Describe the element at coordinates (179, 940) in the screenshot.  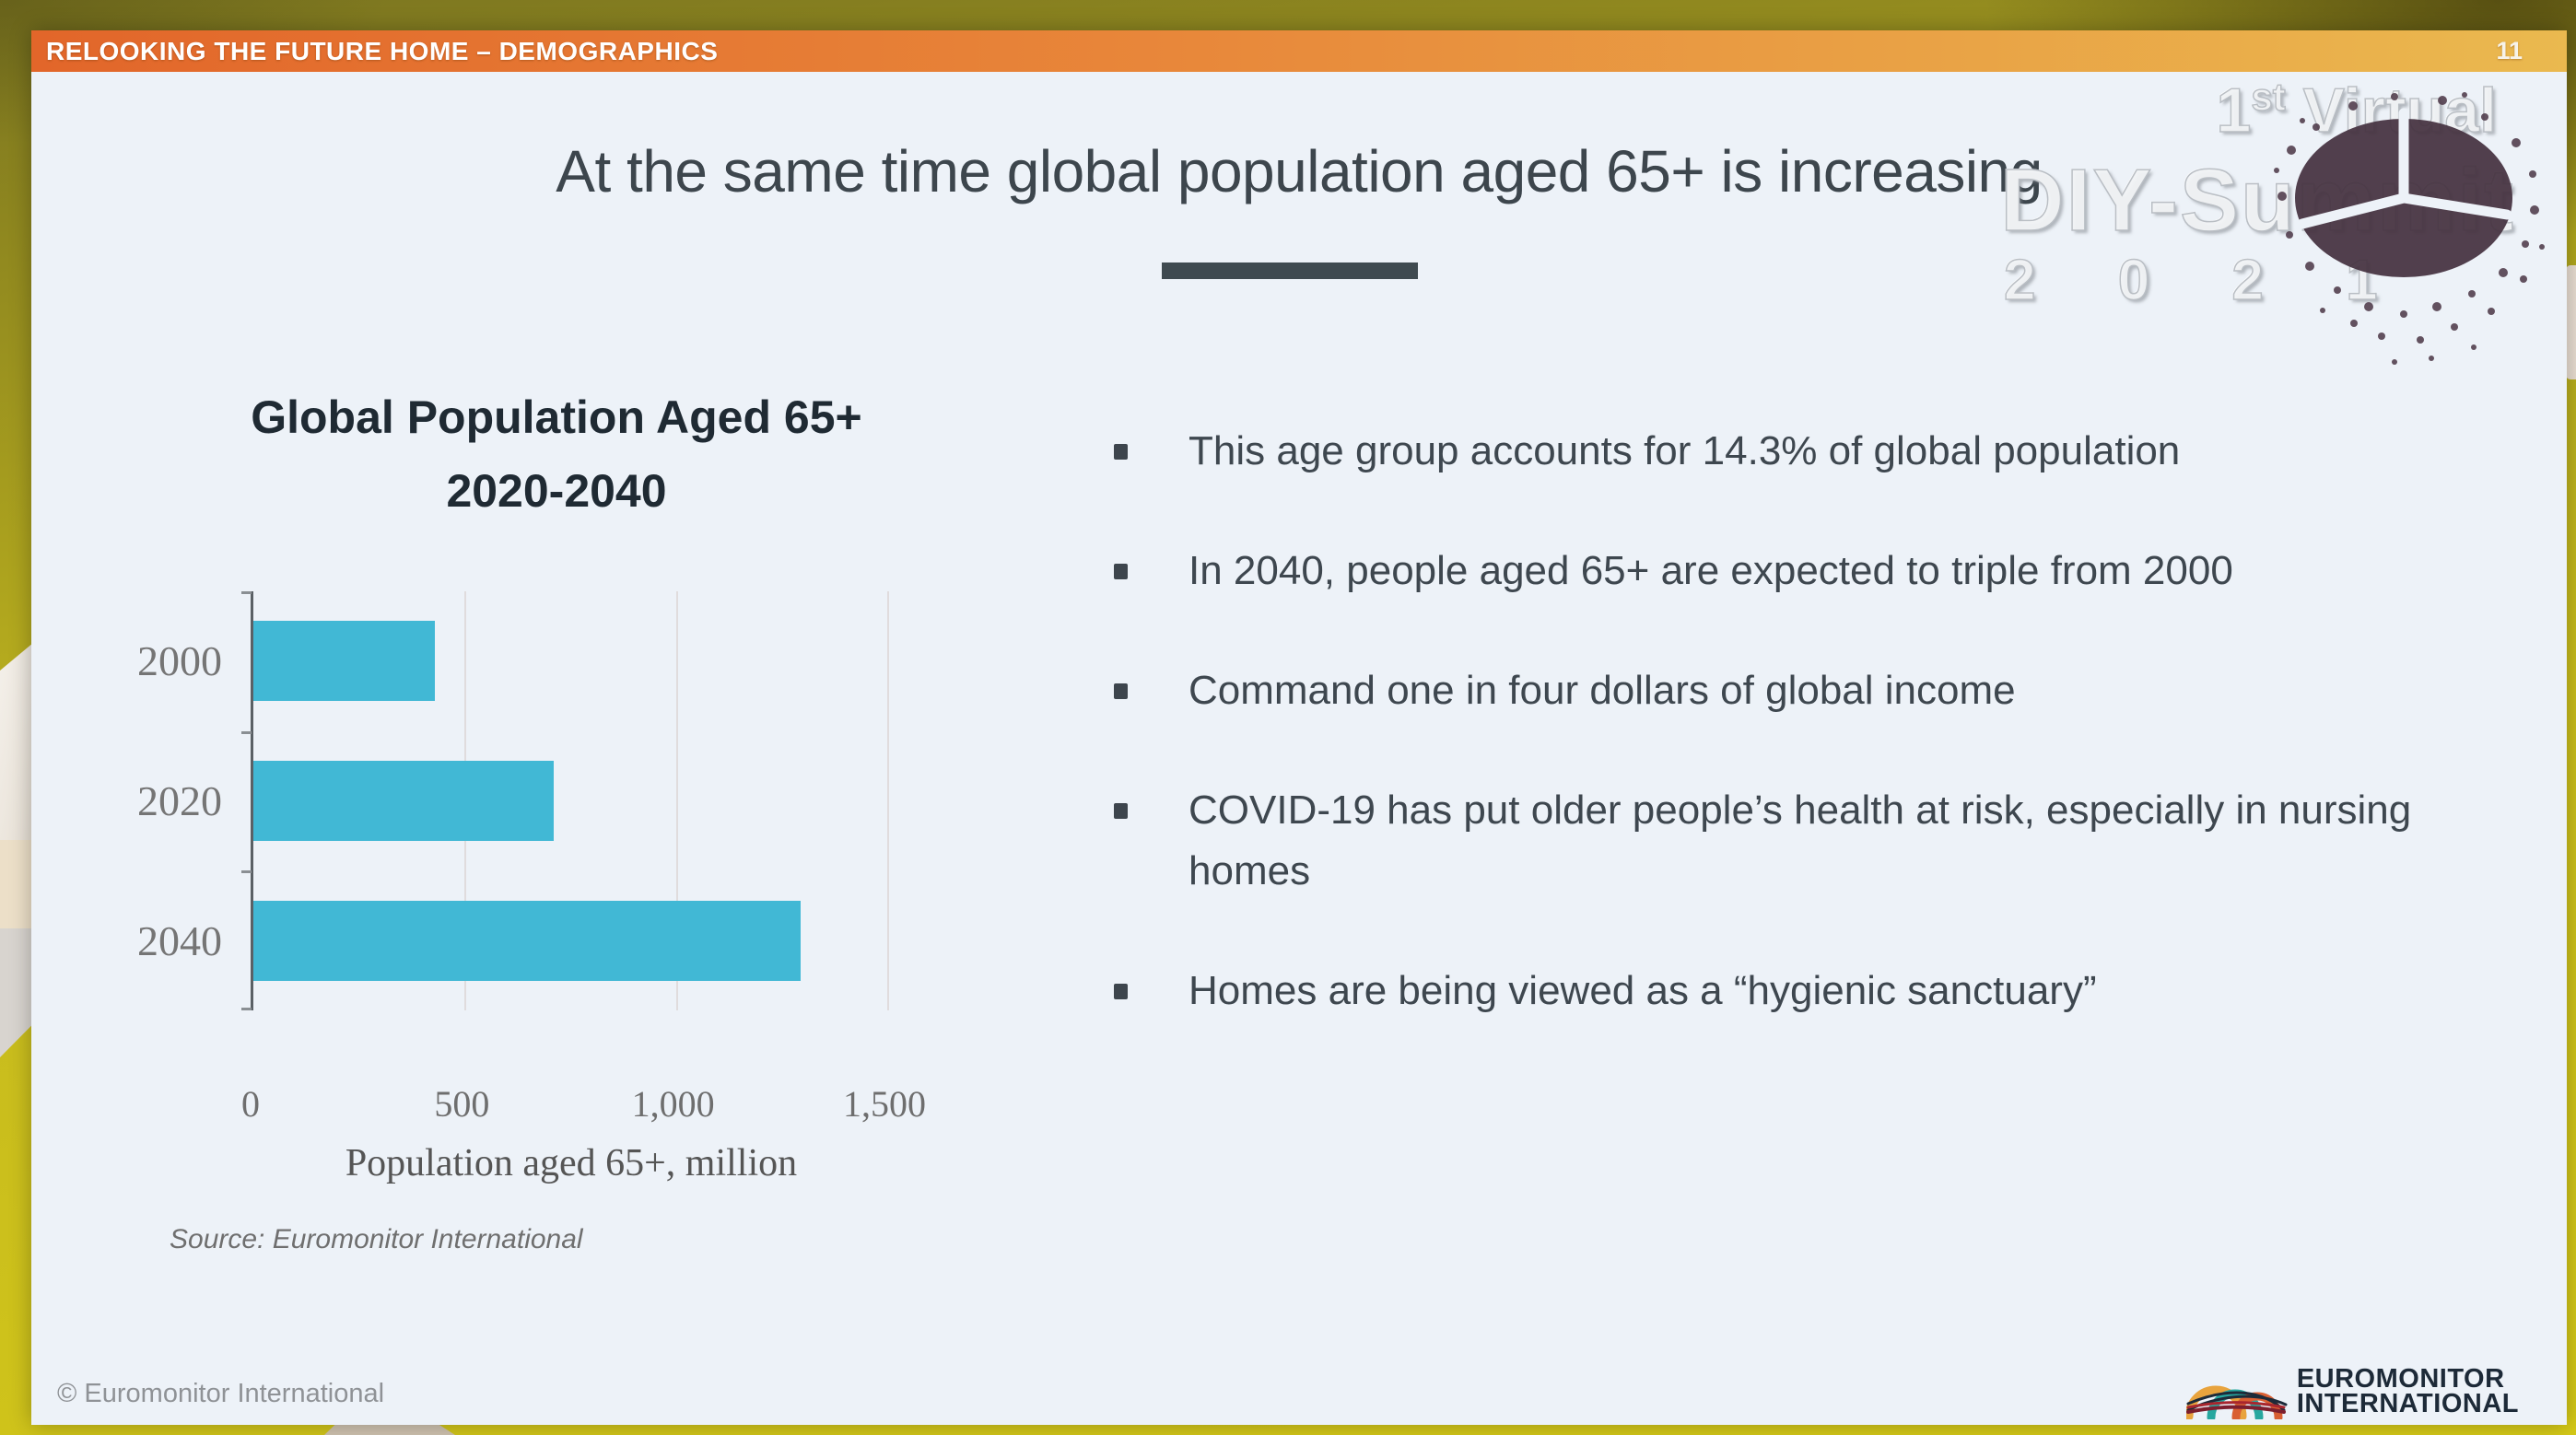
I see `category-label: 2040` at that location.